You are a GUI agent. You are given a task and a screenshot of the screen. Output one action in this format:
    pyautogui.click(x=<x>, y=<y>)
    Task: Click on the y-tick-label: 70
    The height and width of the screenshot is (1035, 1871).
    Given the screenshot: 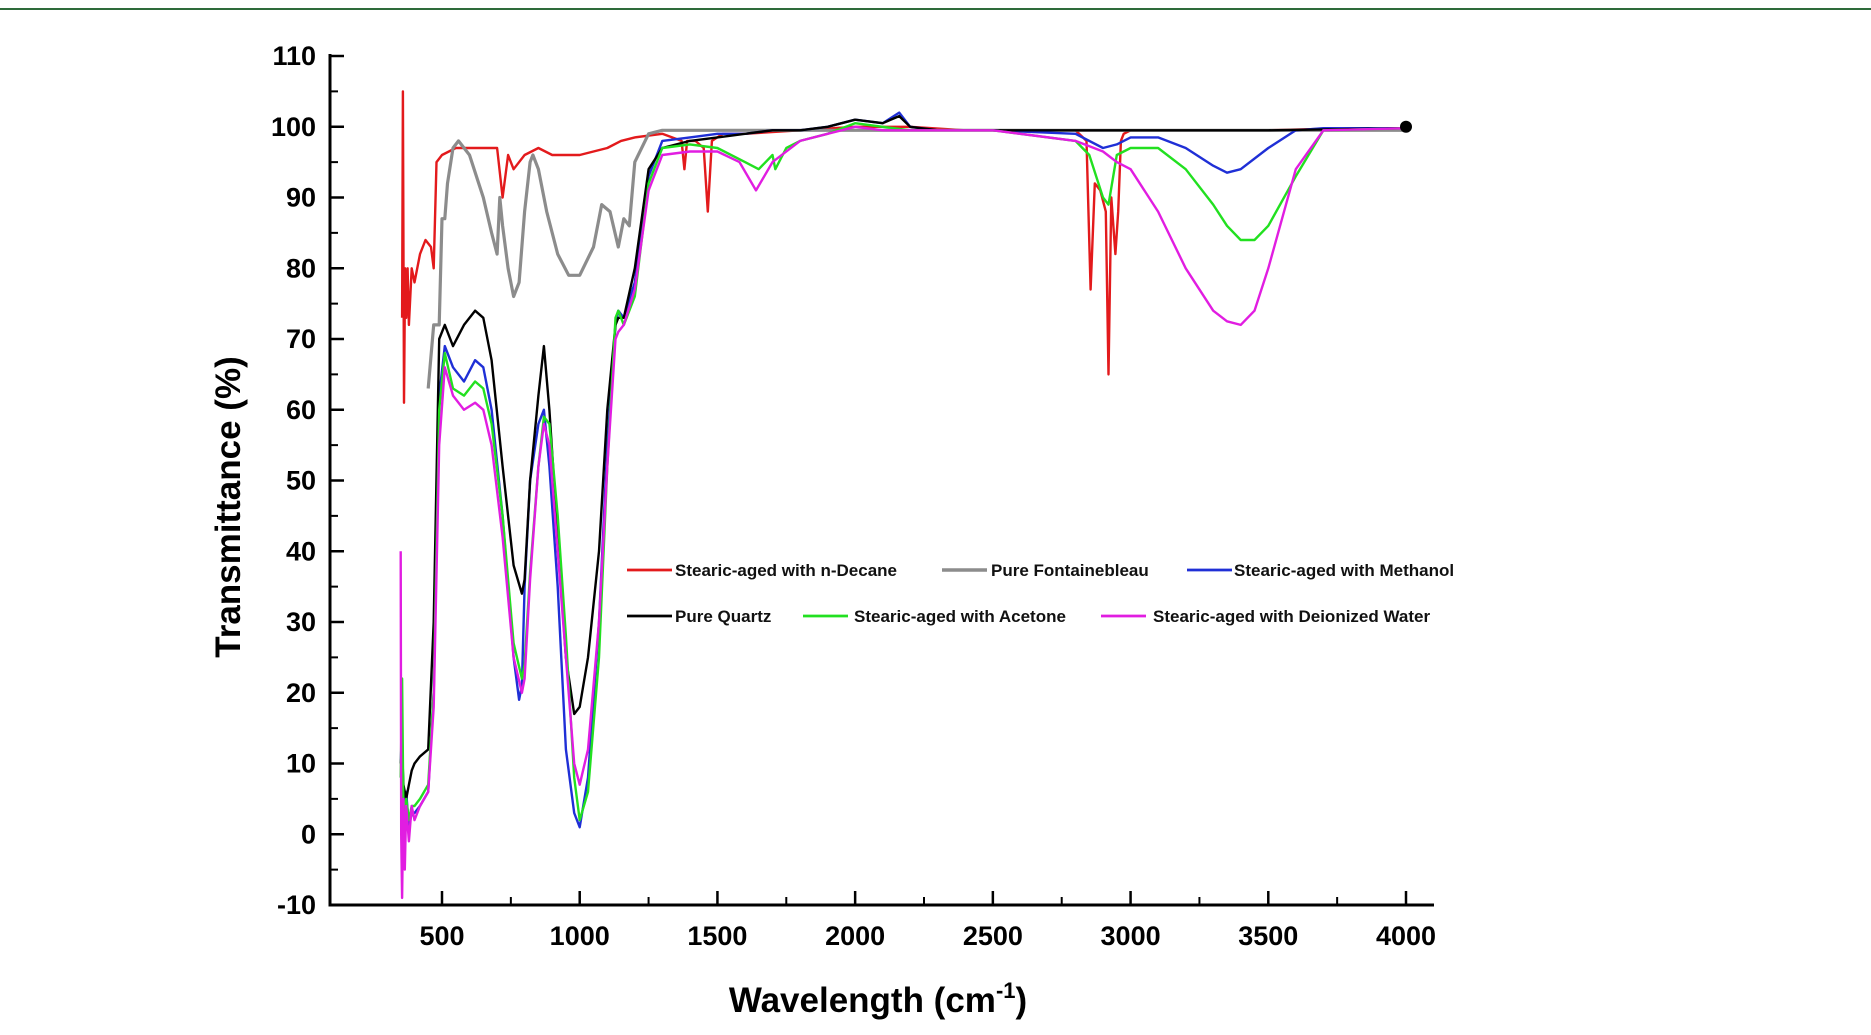 What is the action you would take?
    pyautogui.click(x=301, y=339)
    